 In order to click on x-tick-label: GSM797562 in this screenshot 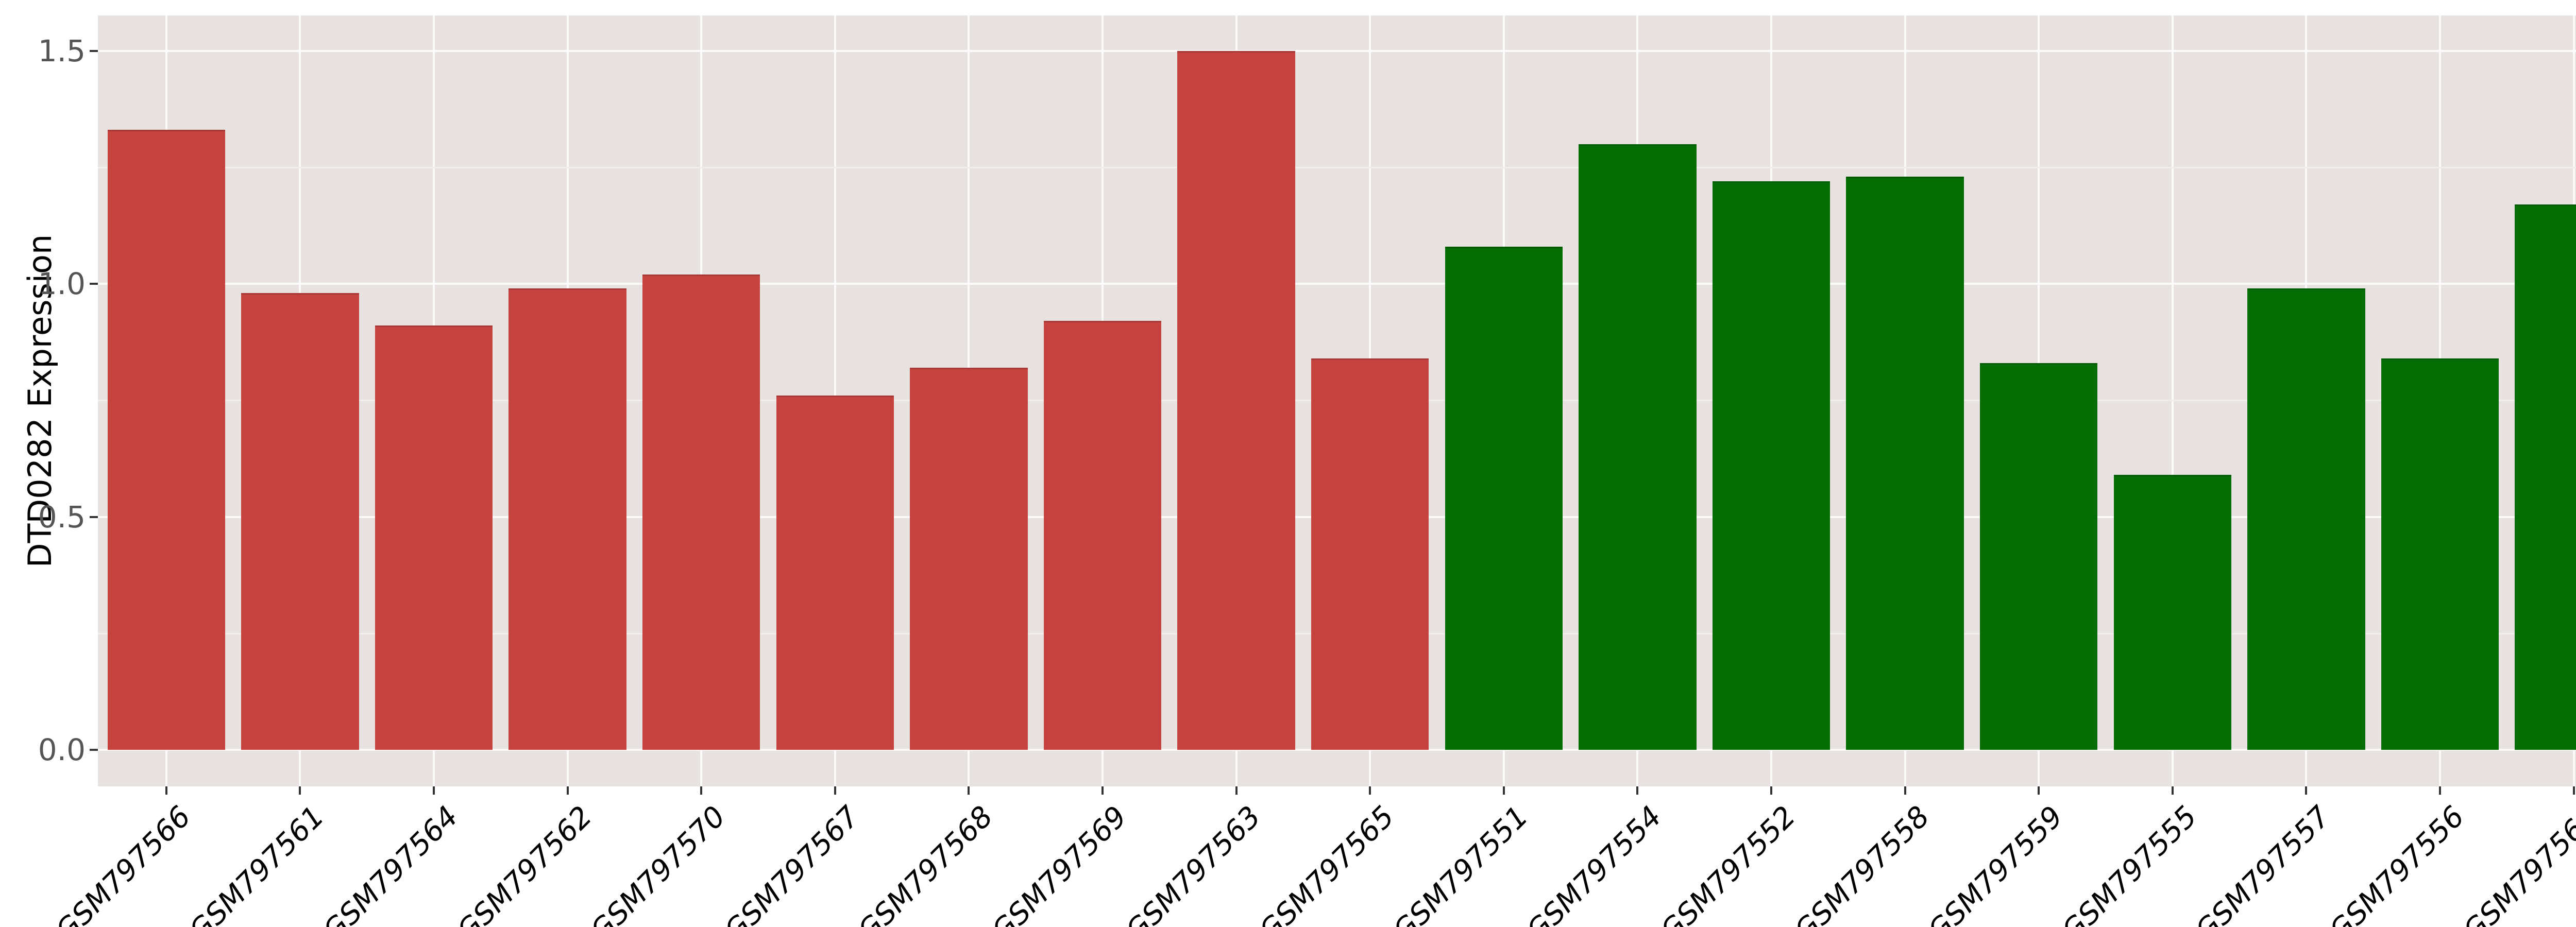, I will do `click(524, 863)`.